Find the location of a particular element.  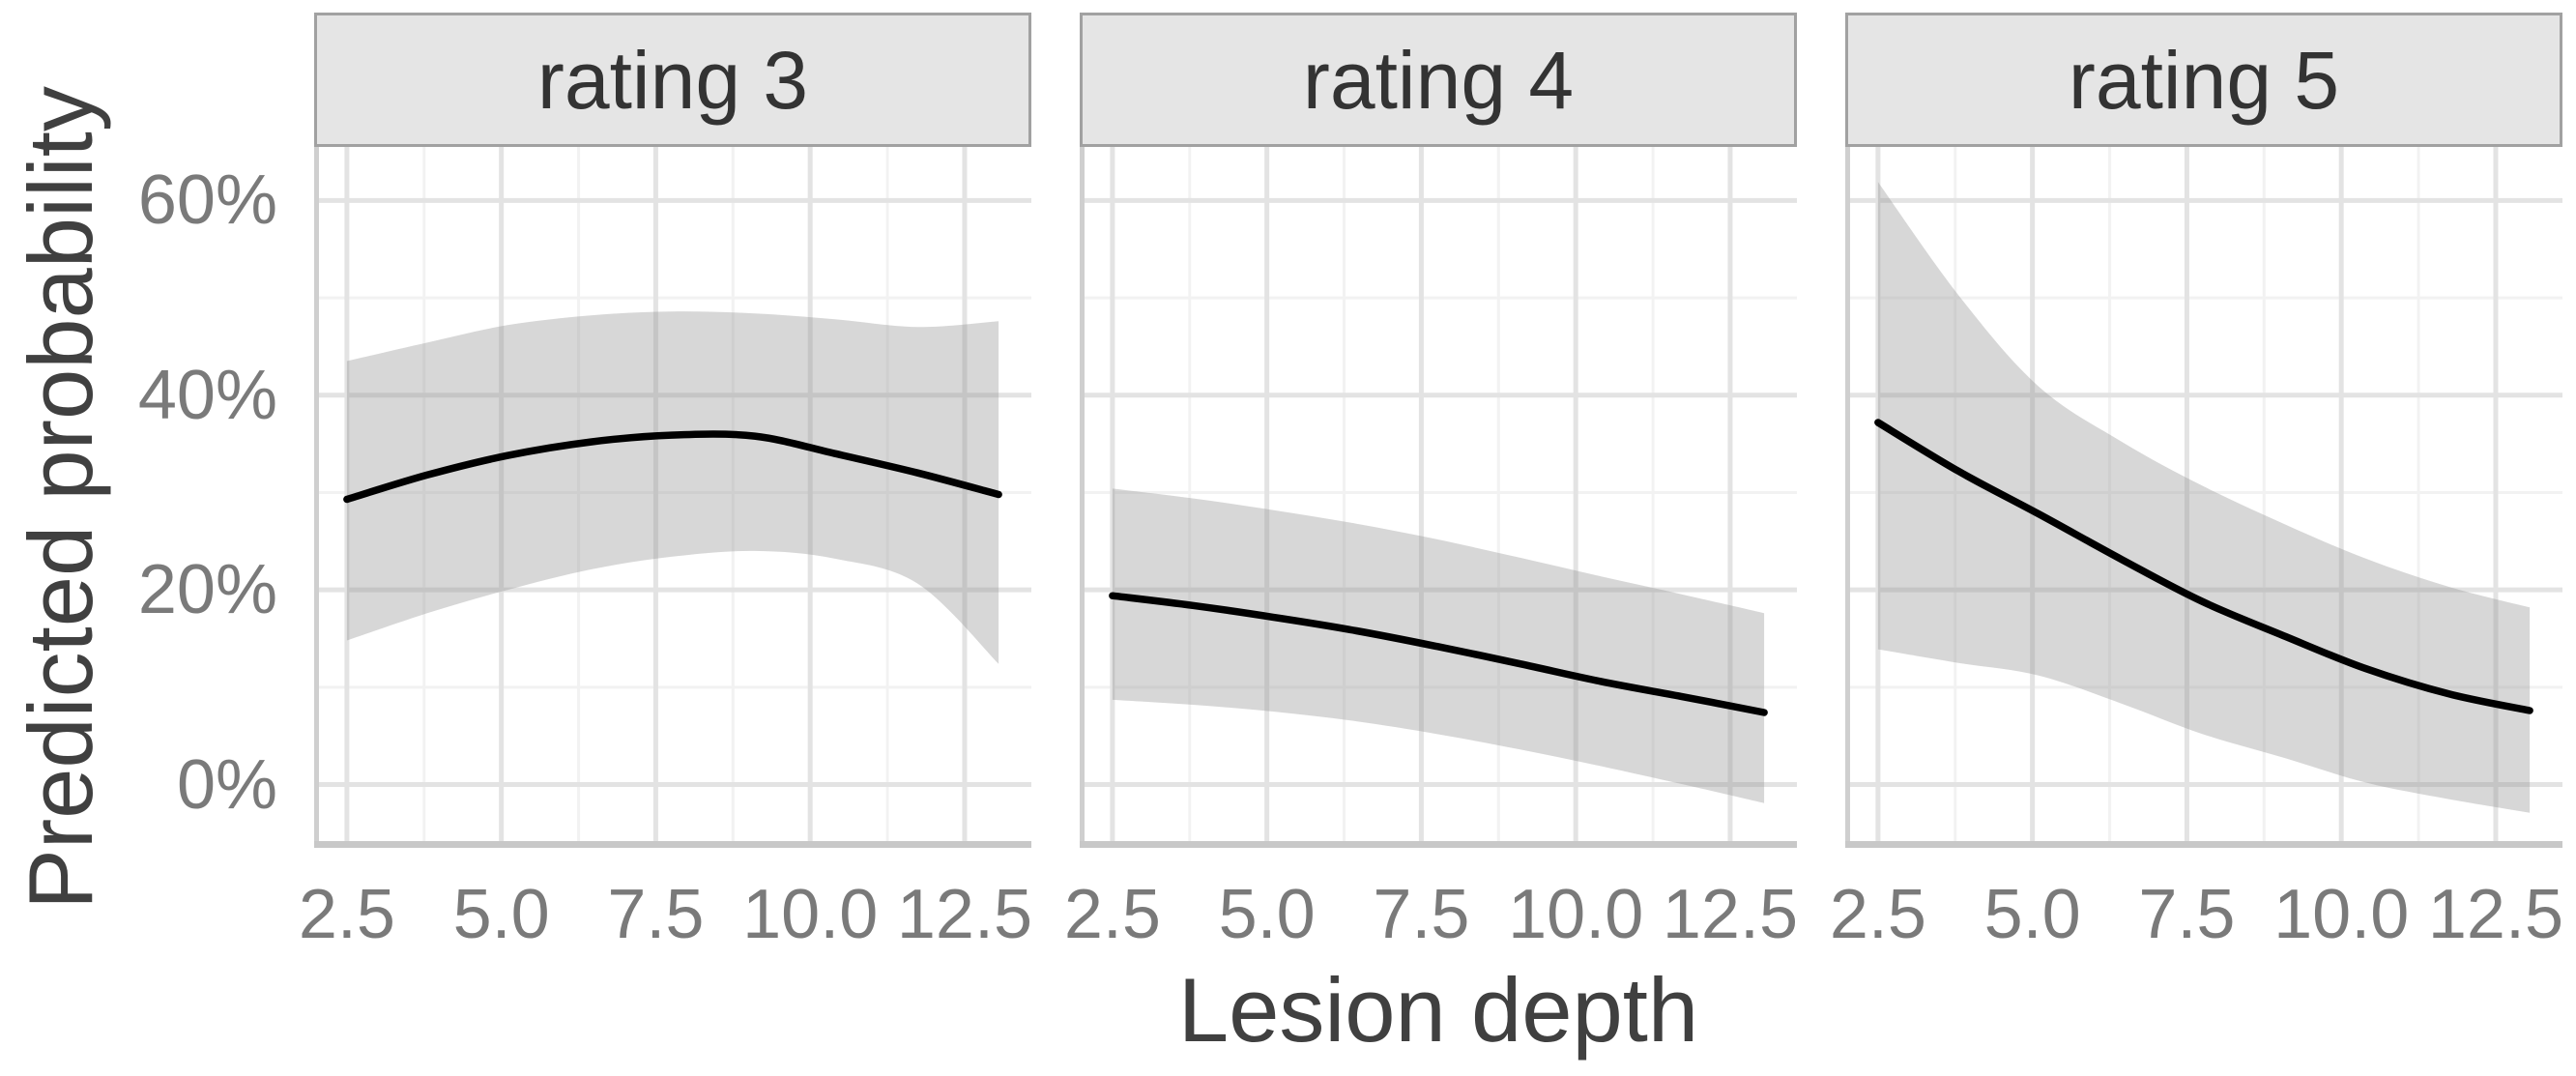

facet-strip-label: rating 5 is located at coordinates (2204, 80).